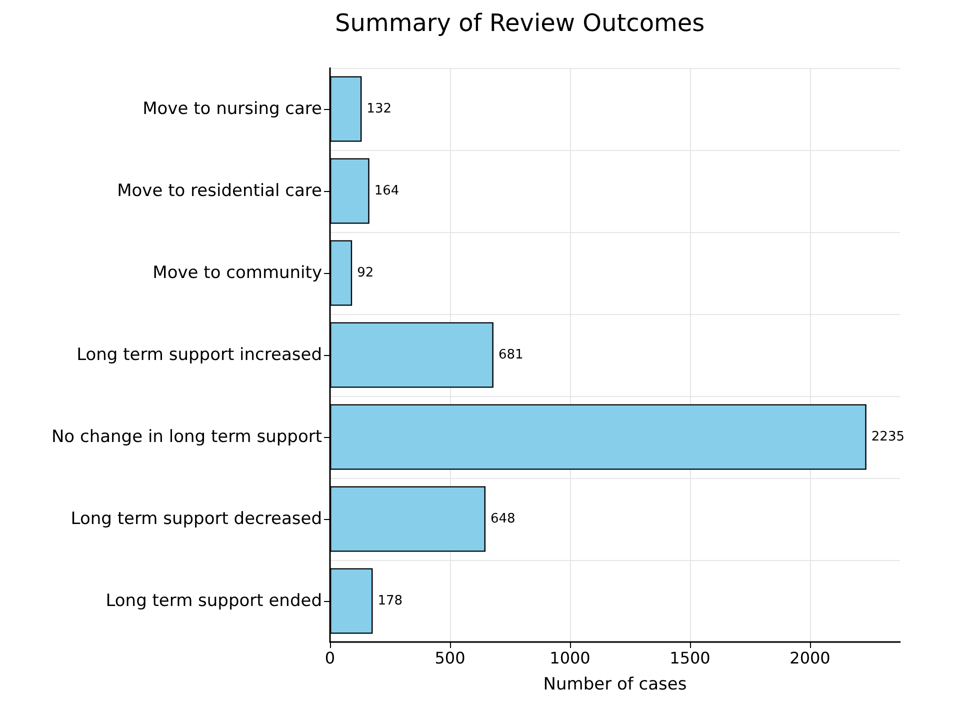 This screenshot has height=712, width=955. Describe the element at coordinates (387, 191) in the screenshot. I see `data-label: 164` at that location.